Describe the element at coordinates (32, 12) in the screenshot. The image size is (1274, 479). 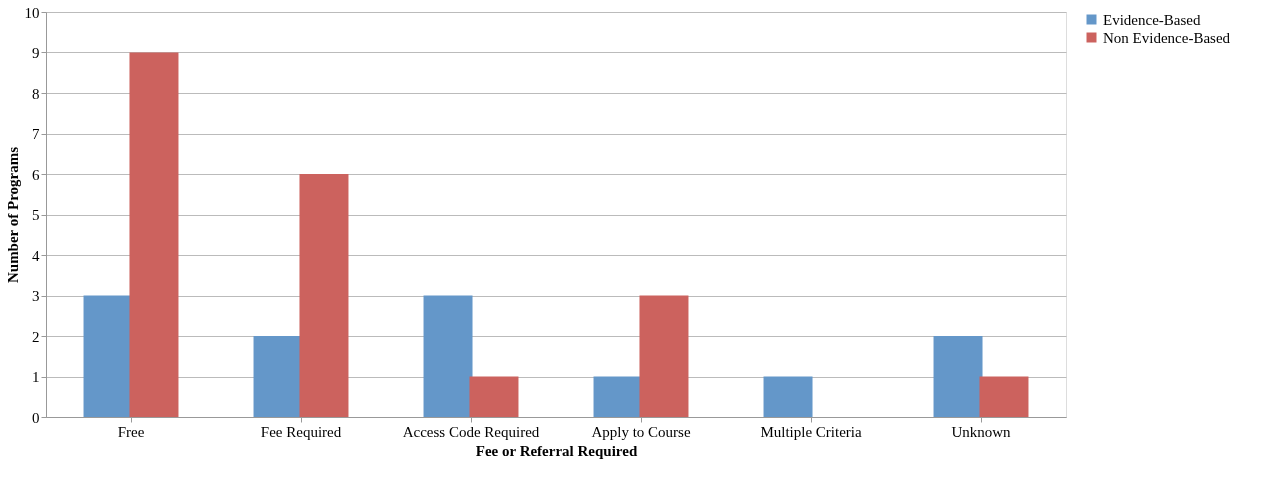
I see `y-tick-label: 10` at that location.